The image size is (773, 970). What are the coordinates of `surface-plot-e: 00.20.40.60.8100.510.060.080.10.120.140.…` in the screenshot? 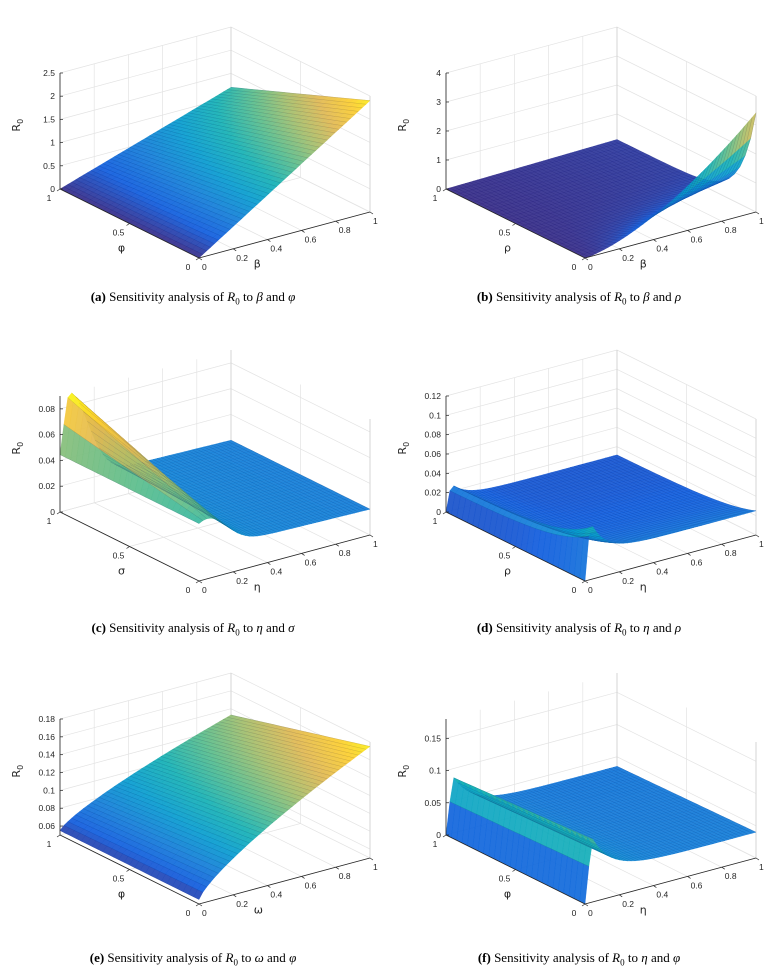 It's located at (194, 795).